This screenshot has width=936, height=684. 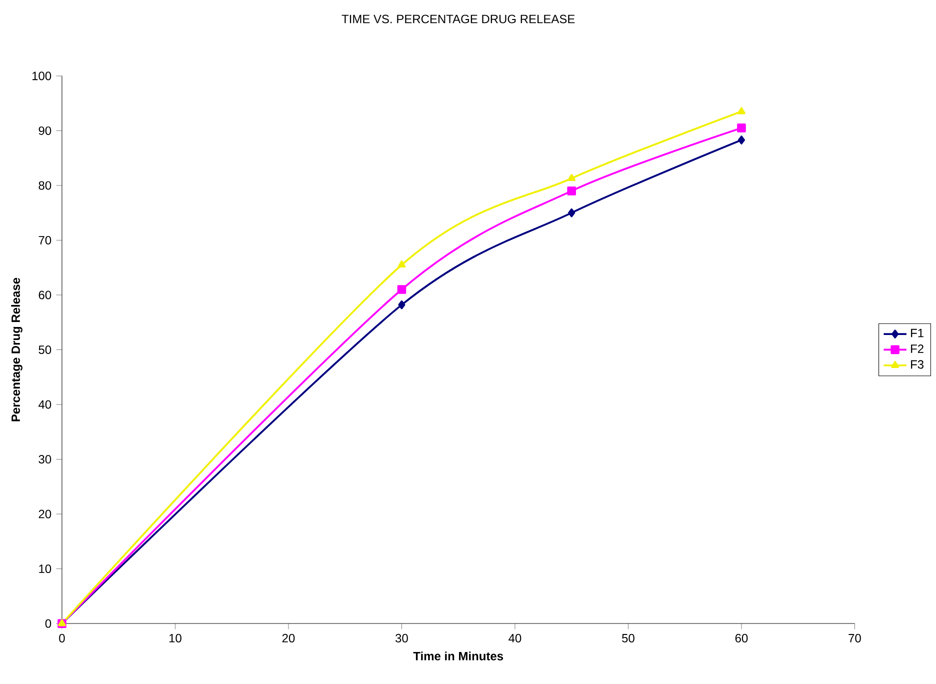 I want to click on x-tick-label: 70, so click(x=854, y=638).